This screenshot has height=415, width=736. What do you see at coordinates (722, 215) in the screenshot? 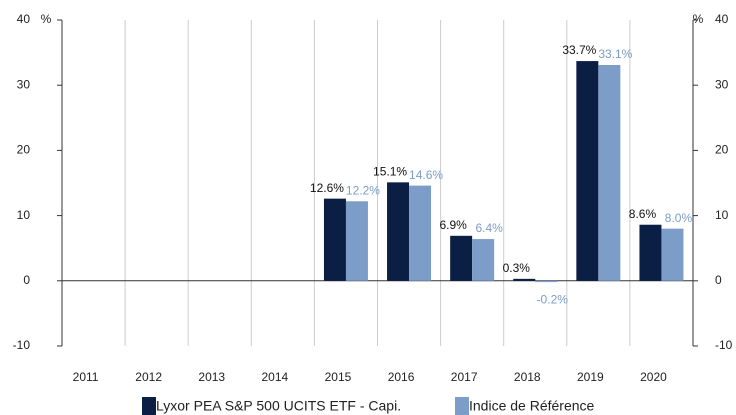
I see `y2-tick-label: 10` at bounding box center [722, 215].